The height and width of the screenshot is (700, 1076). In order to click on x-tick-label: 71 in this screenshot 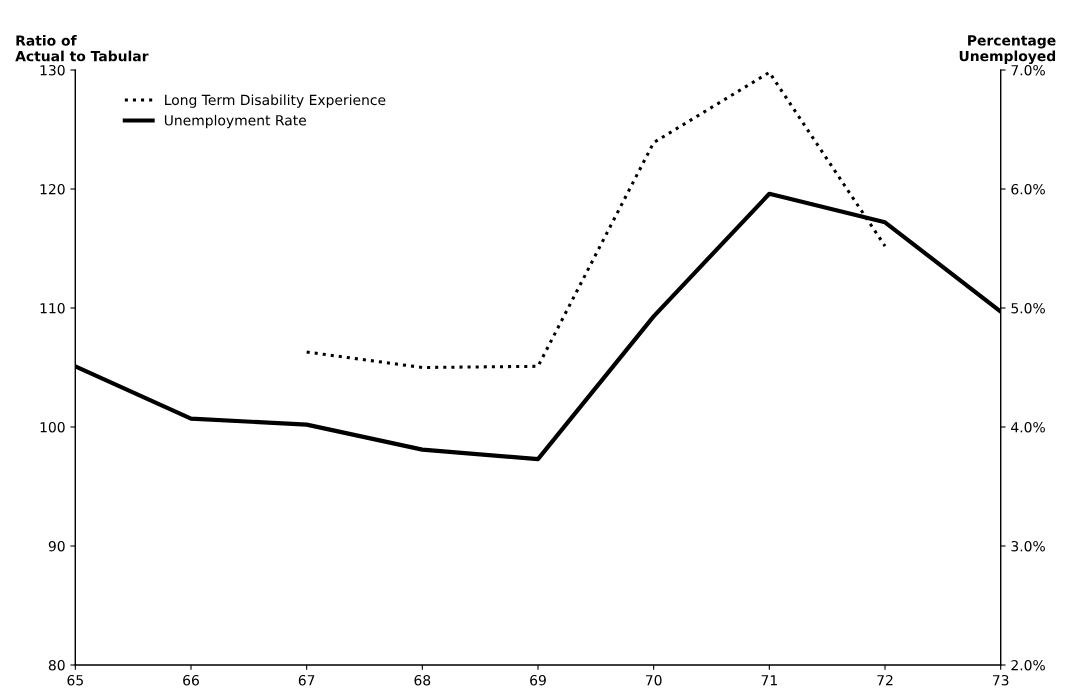, I will do `click(769, 680)`.